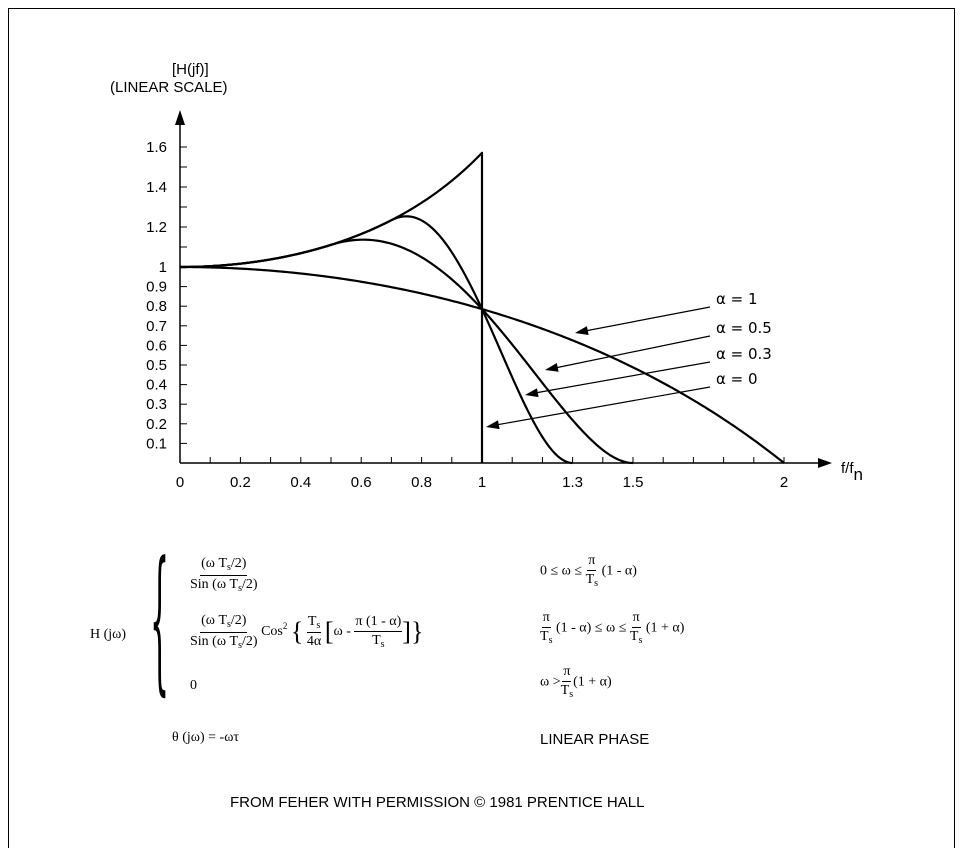  I want to click on case2-cond-T1: T, so click(544, 637).